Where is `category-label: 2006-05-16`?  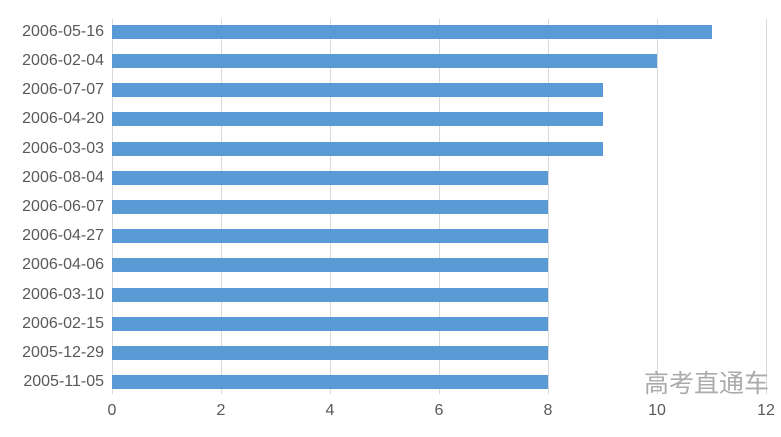
category-label: 2006-05-16 is located at coordinates (63, 31).